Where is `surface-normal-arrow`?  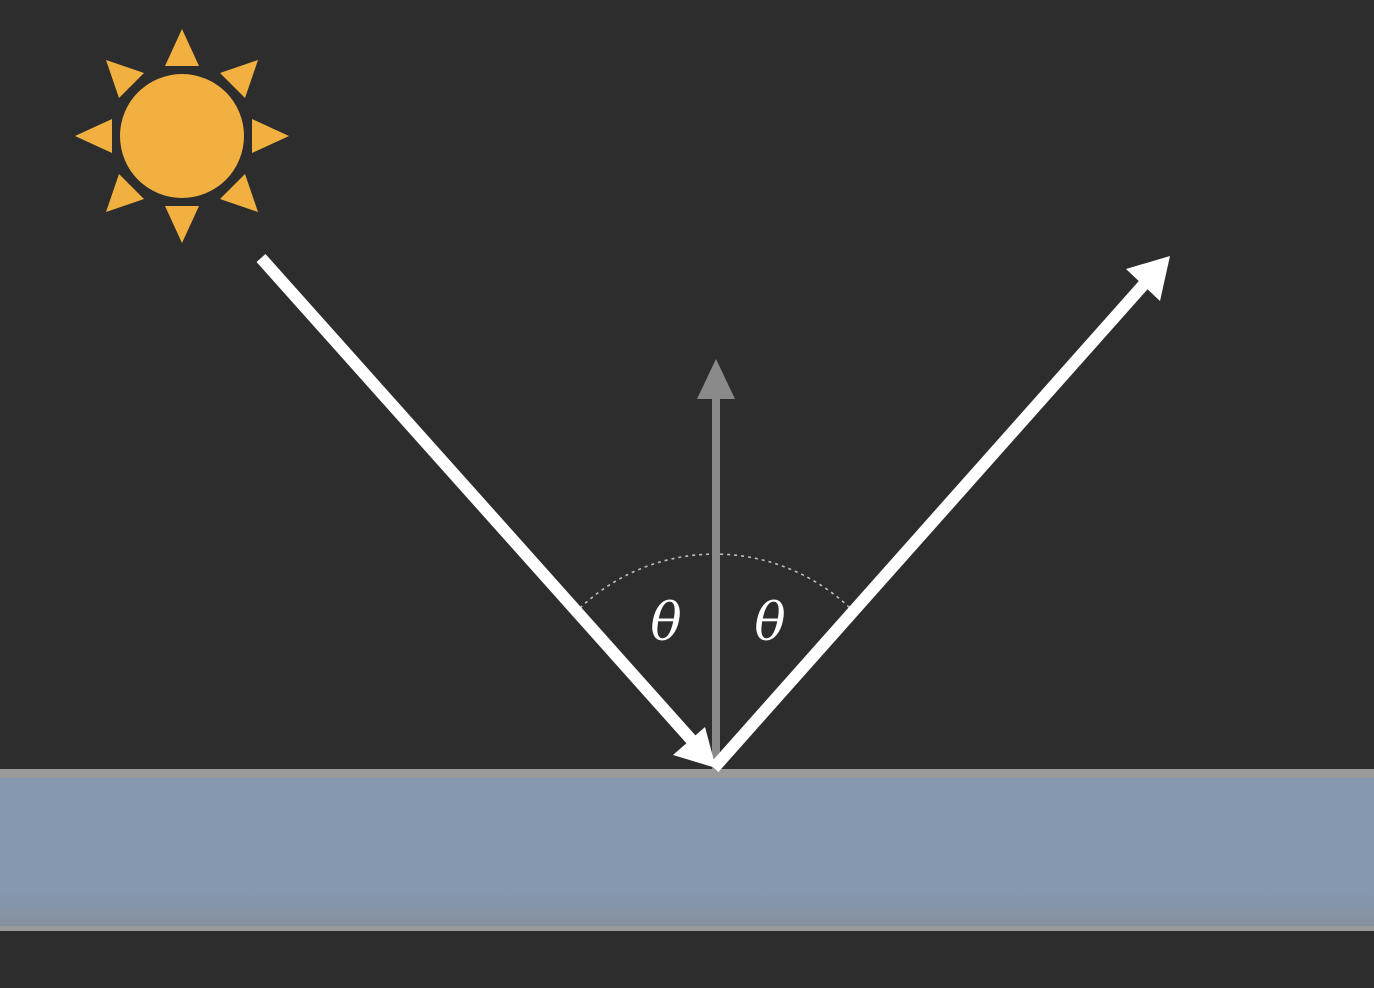
surface-normal-arrow is located at coordinates (716, 564).